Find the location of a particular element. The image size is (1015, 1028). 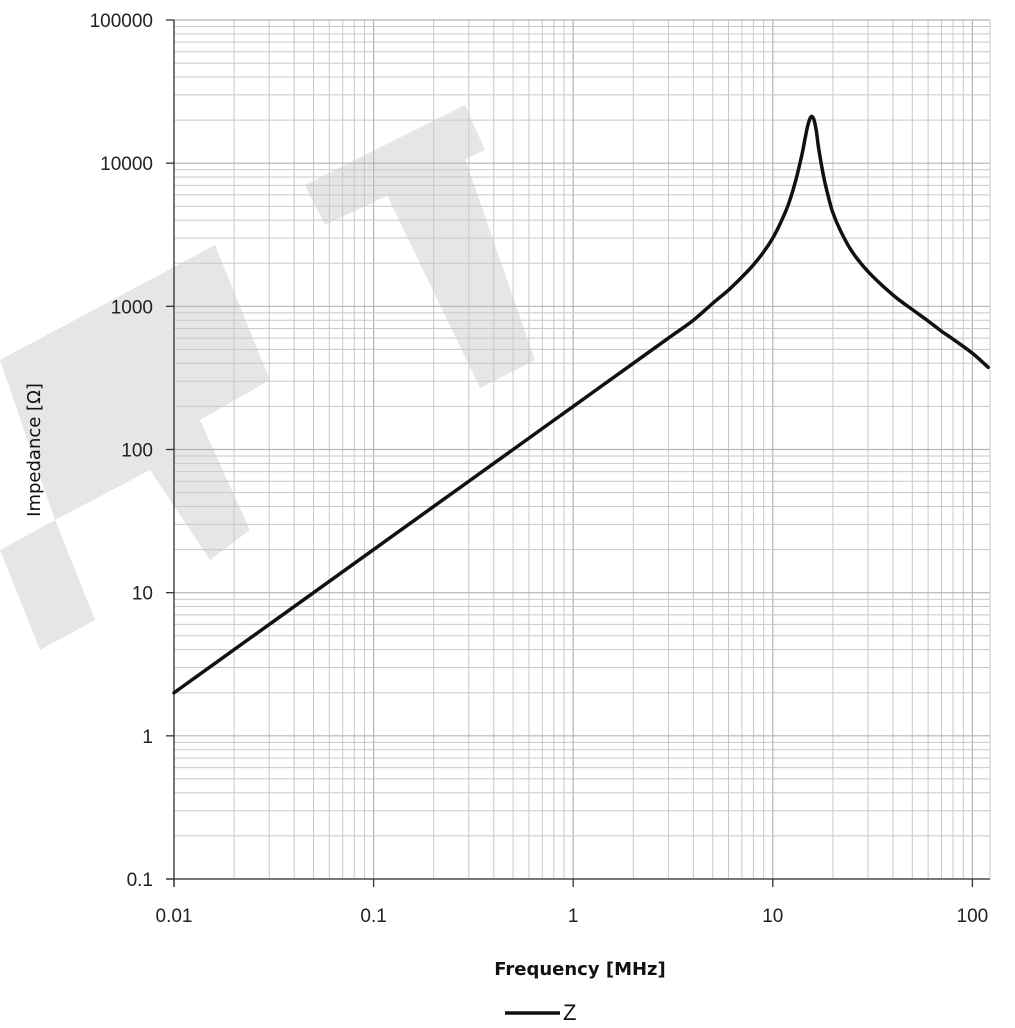

x-tick-label: 100 is located at coordinates (973, 916).